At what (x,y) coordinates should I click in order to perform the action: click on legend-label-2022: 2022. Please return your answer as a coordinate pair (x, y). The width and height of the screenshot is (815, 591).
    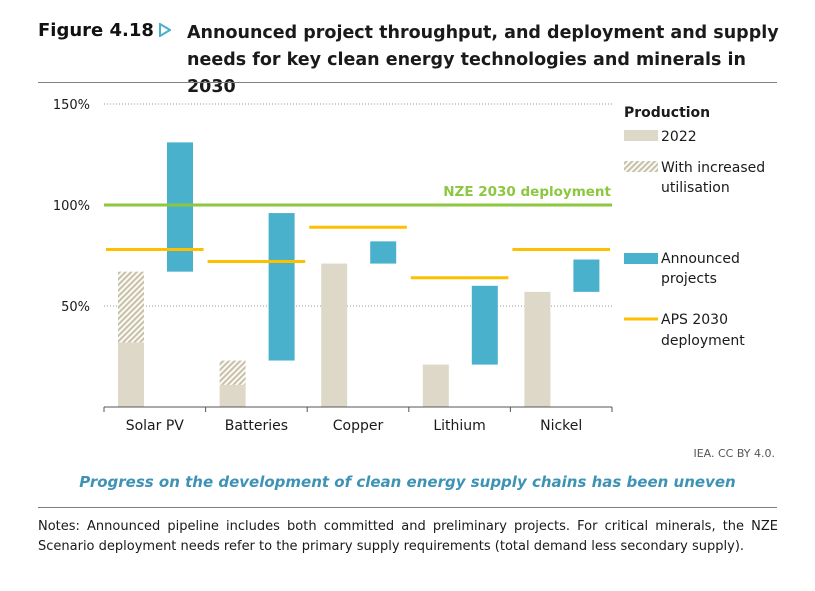
    Looking at the image, I should click on (679, 137).